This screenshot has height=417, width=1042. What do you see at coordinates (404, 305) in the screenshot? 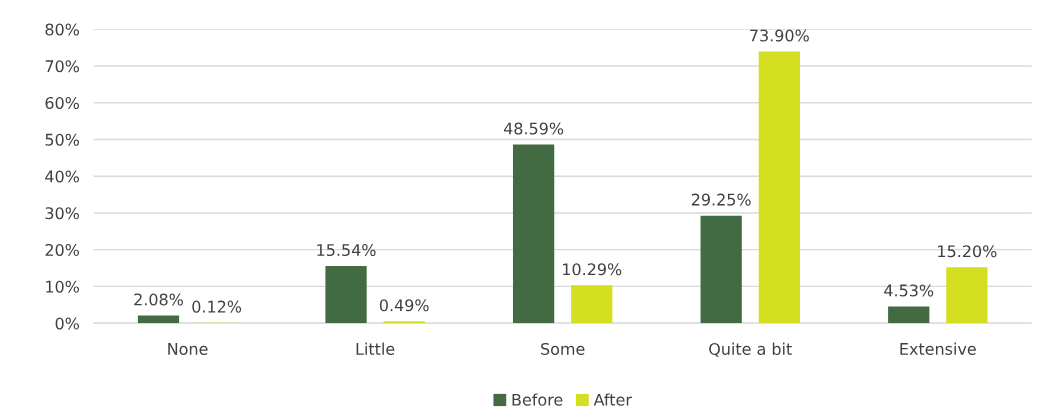
I see `data-label: 0.49%` at bounding box center [404, 305].